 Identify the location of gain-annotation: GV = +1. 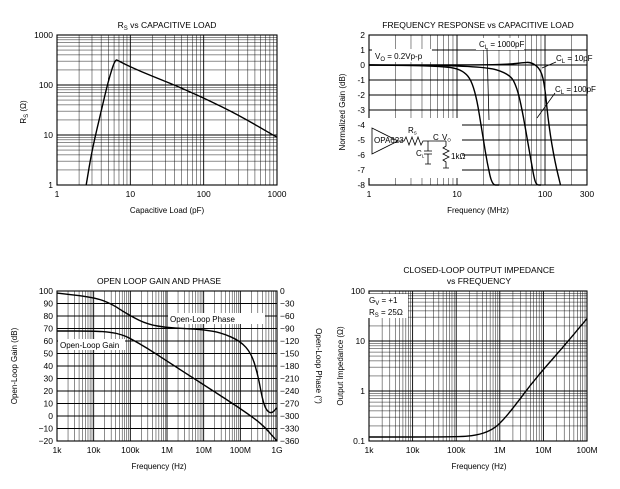
(383, 301).